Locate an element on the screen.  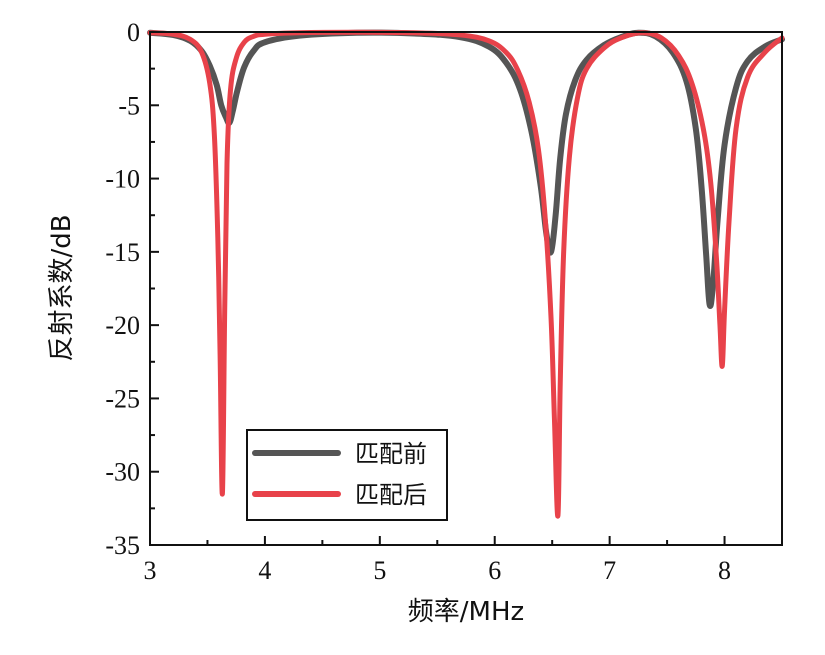
x-tick-label: 3 is located at coordinates (150, 570).